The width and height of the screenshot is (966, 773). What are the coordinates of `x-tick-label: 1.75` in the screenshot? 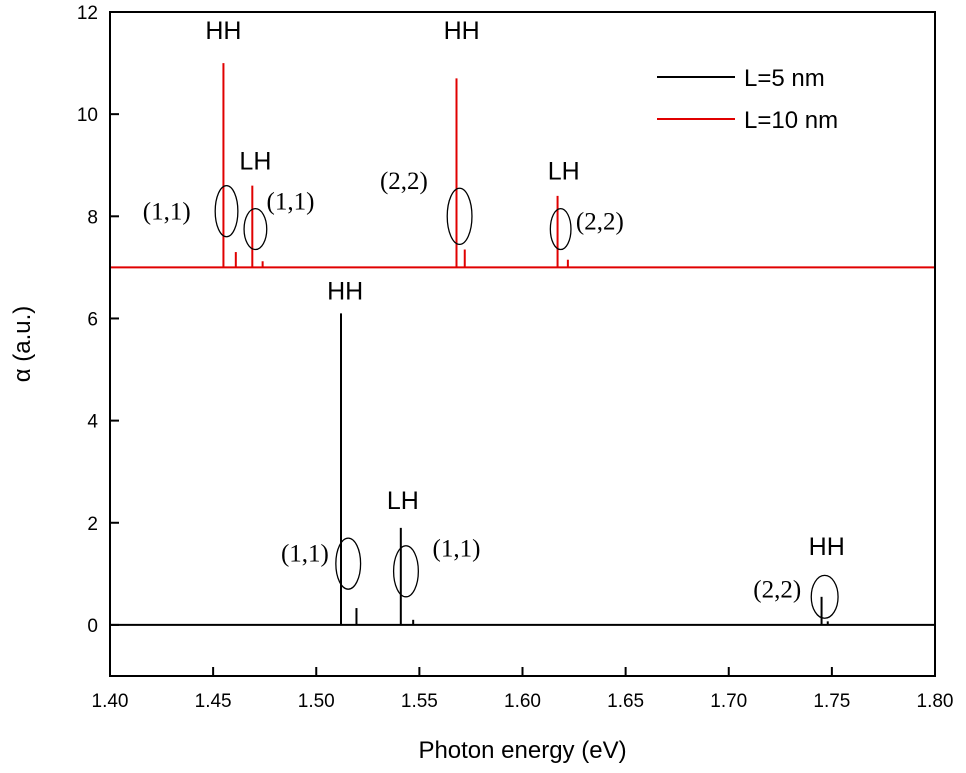 It's located at (831, 701).